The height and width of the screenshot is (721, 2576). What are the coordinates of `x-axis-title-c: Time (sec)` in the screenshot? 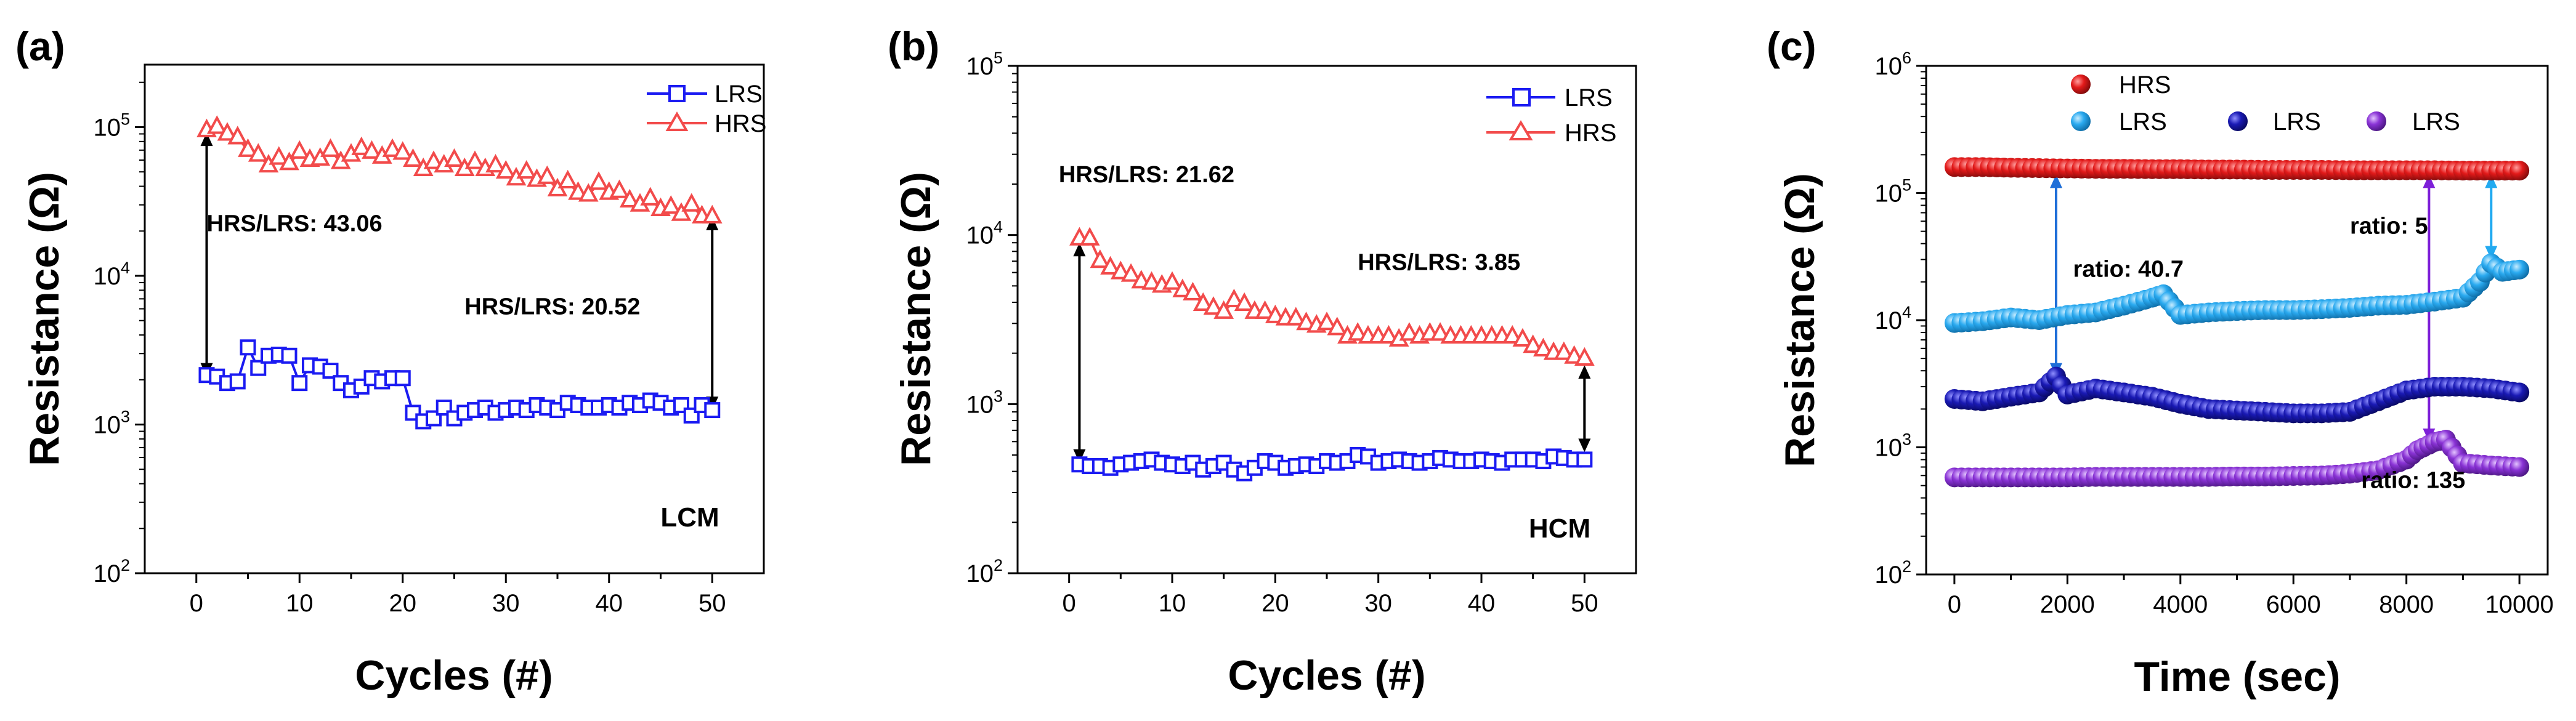 It's located at (2237, 676).